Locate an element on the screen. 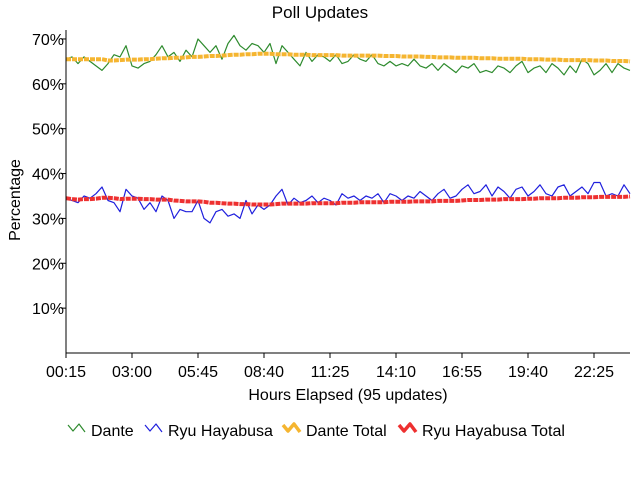 The width and height of the screenshot is (640, 480). legend-swatch-dante-total is located at coordinates (291, 428).